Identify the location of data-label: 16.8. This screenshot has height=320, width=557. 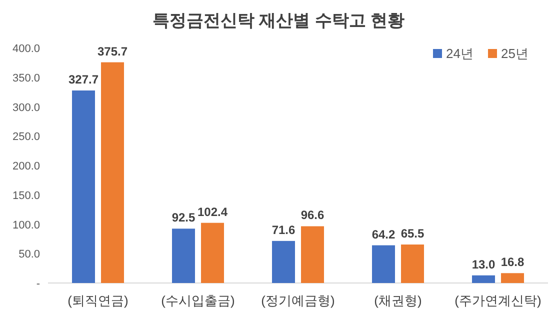
(512, 262).